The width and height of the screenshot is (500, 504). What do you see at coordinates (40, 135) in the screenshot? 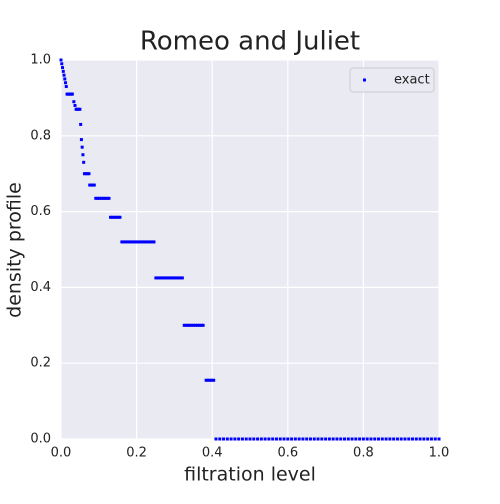
I see `y-tick-label: 0.8` at bounding box center [40, 135].